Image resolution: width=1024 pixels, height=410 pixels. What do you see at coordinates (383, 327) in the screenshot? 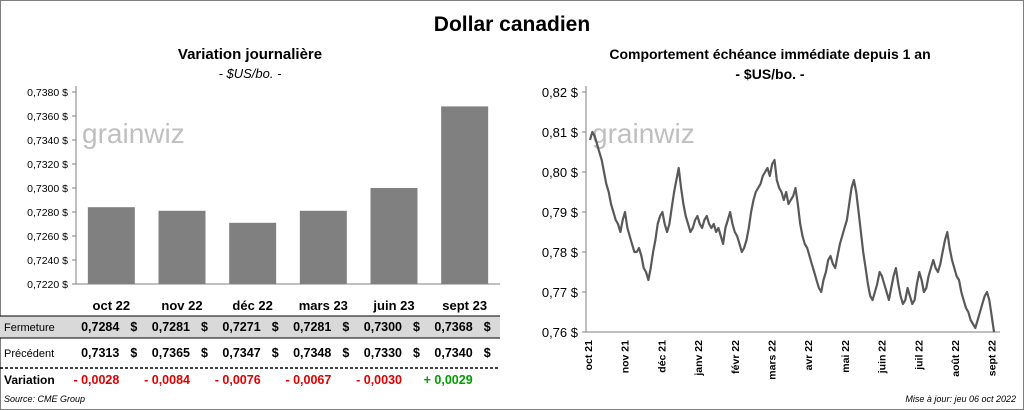
I see `table-cell: 0,7300` at bounding box center [383, 327].